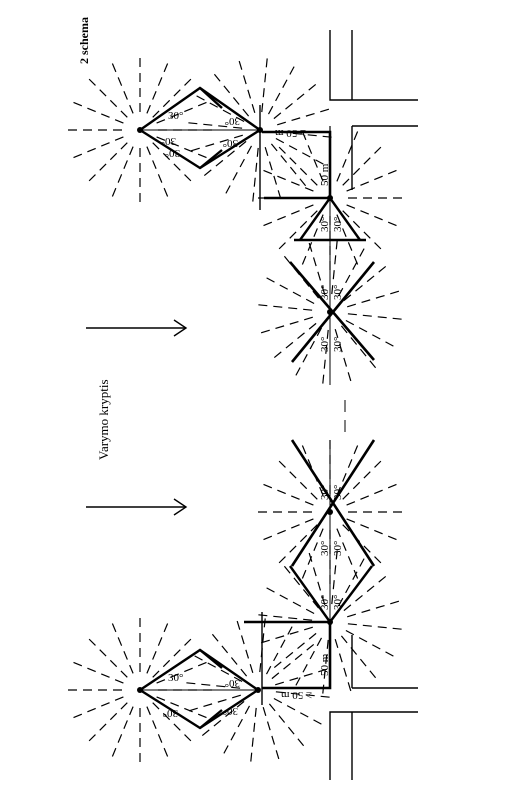  What do you see at coordinates (338, 120) in the screenshot?
I see `road-intersection-top` at bounding box center [338, 120].